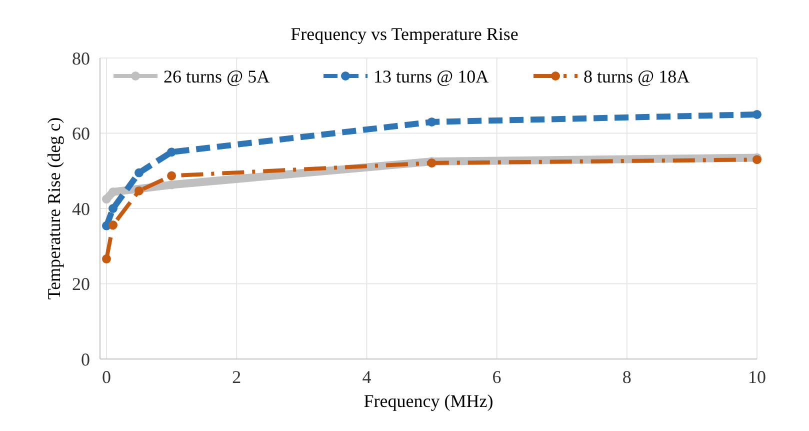  What do you see at coordinates (404, 34) in the screenshot?
I see `chart-title: Frequency vs Temperature Rise` at bounding box center [404, 34].